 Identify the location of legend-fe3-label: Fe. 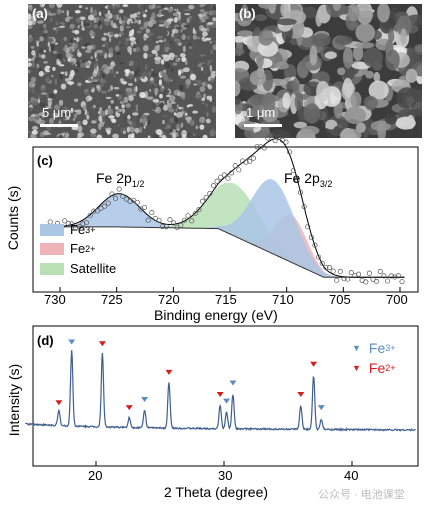
(78, 229).